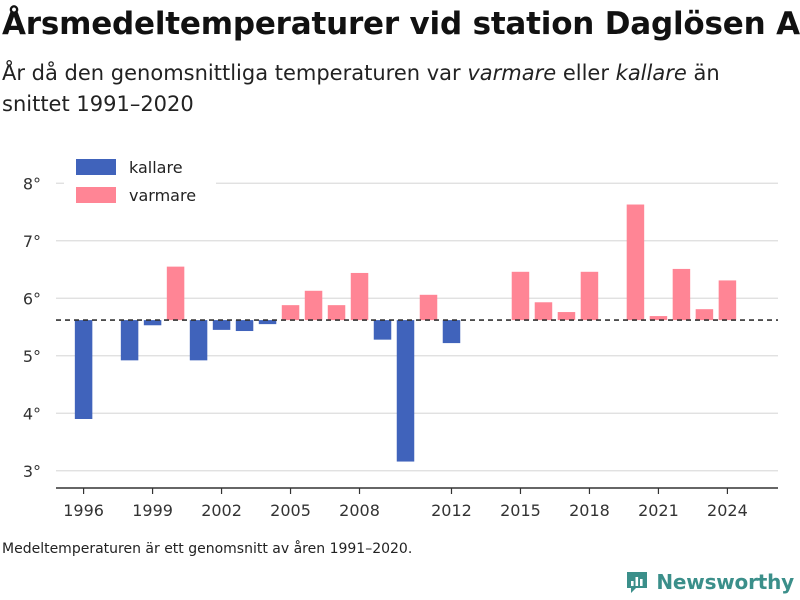 The height and width of the screenshot is (600, 800). Describe the element at coordinates (221, 325) in the screenshot. I see `bar-colder-2002` at that location.